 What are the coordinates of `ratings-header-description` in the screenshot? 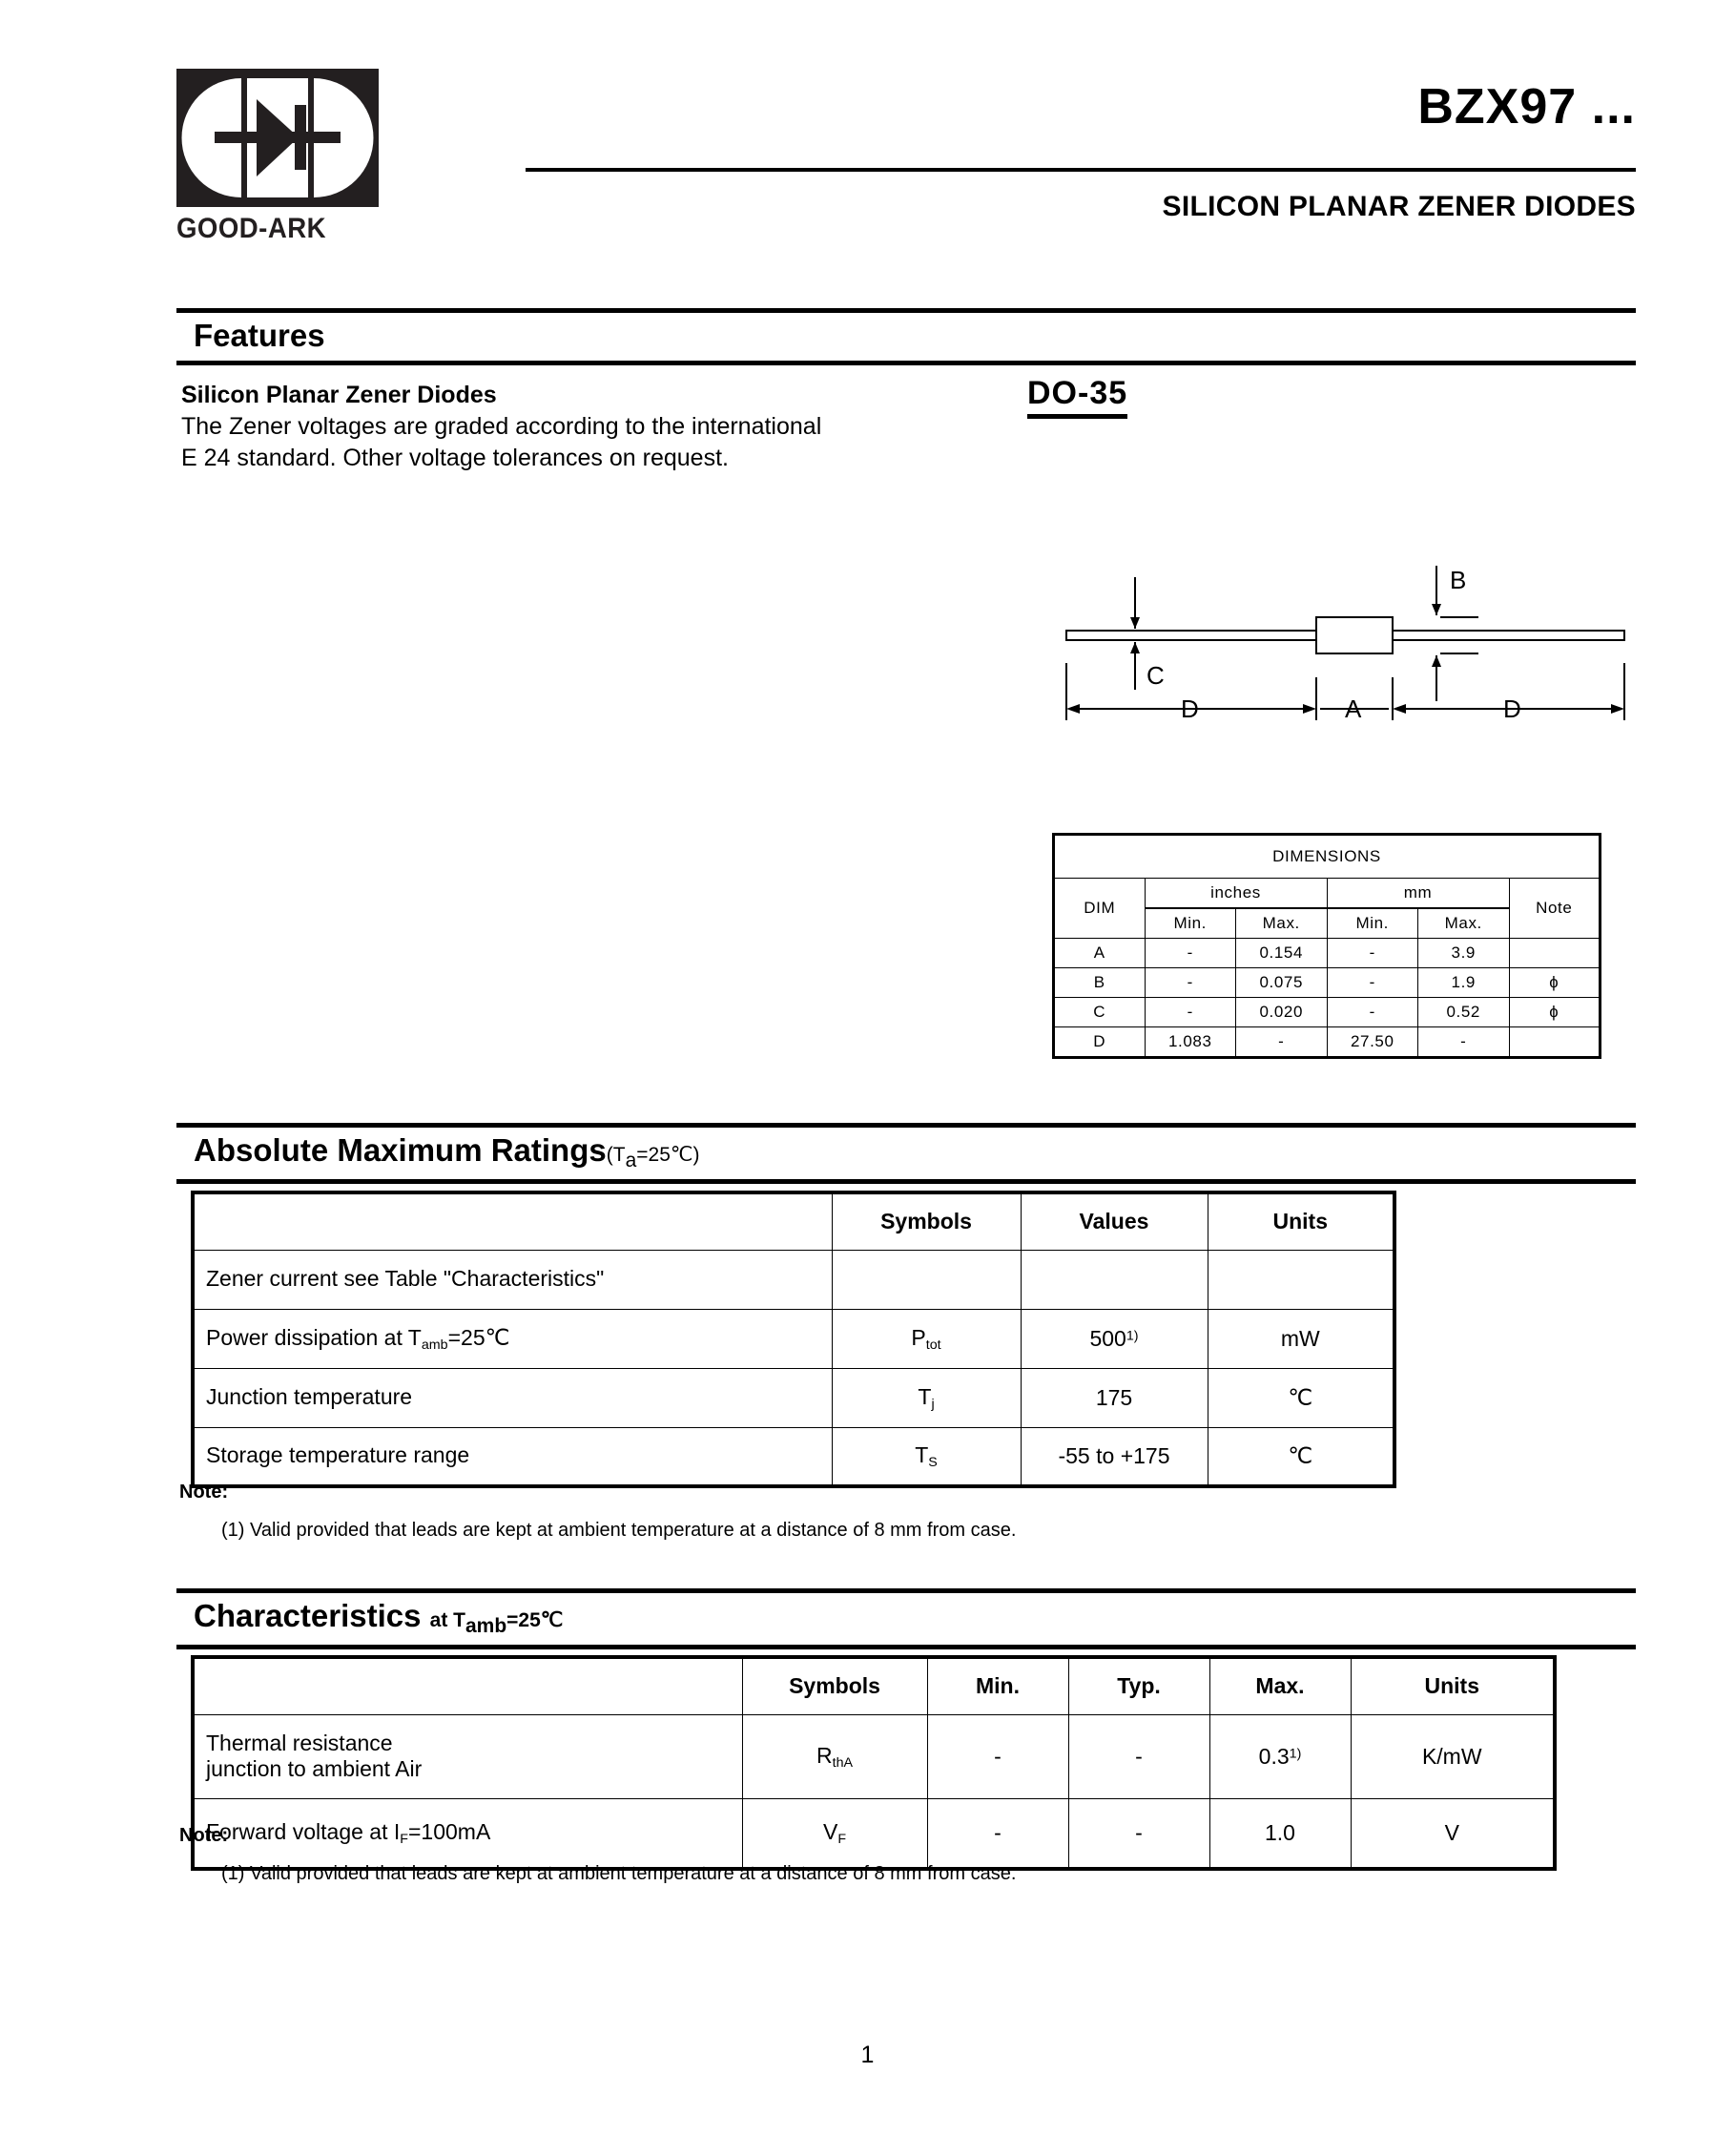 It's located at (512, 1221).